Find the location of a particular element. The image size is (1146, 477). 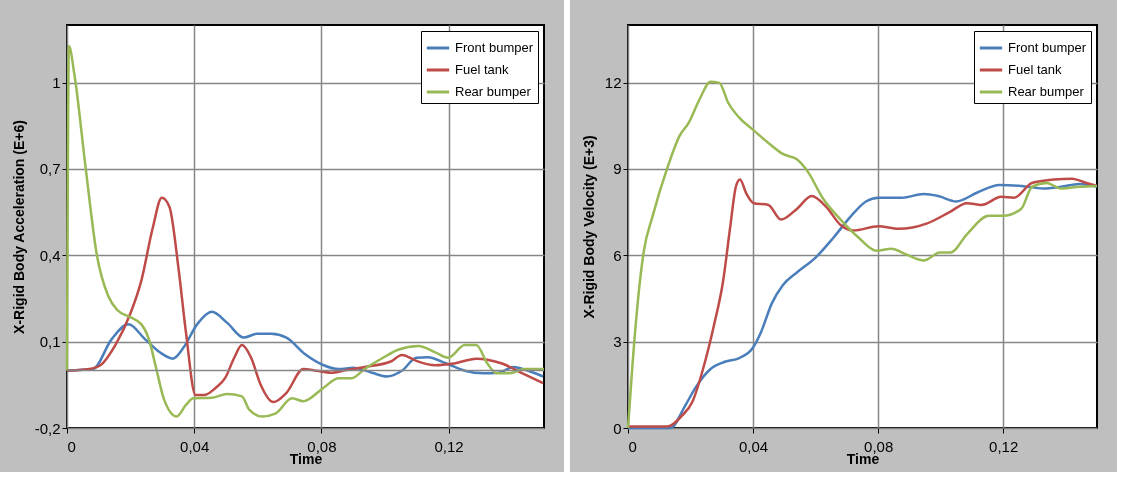

y-tick-label: 12 is located at coordinates (613, 83).